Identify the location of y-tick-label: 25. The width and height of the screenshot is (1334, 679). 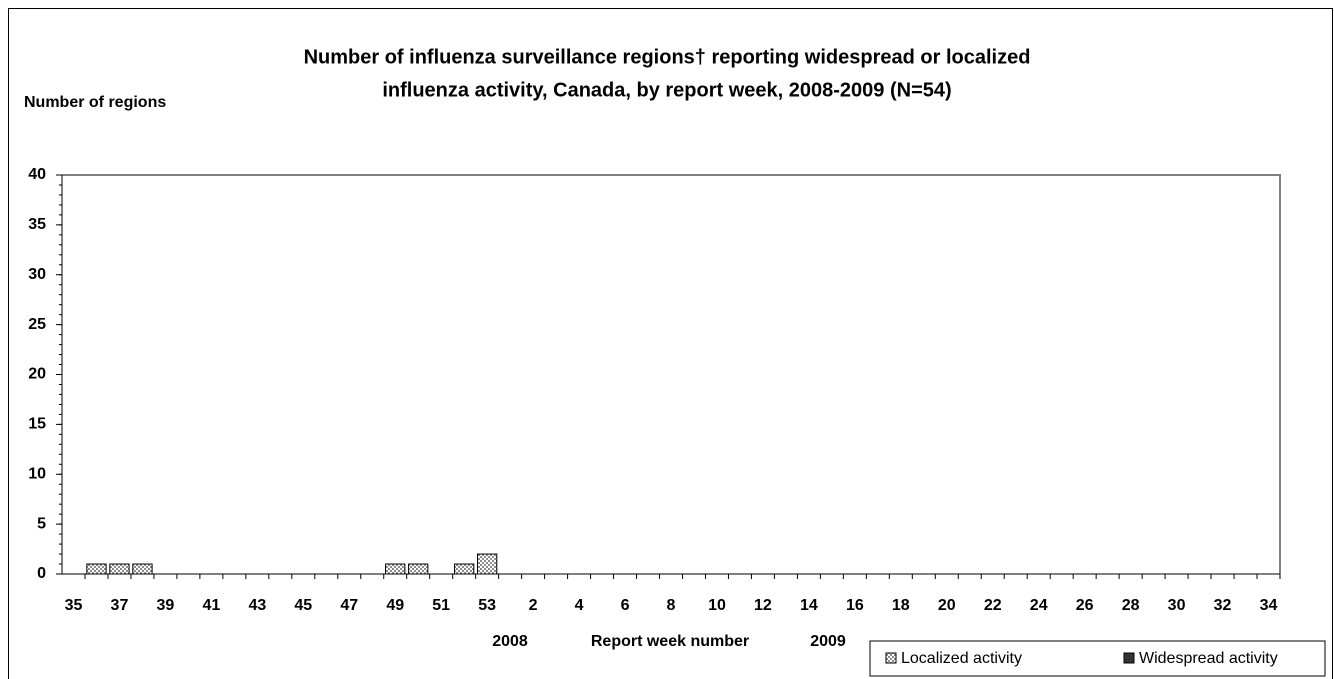
(37, 324).